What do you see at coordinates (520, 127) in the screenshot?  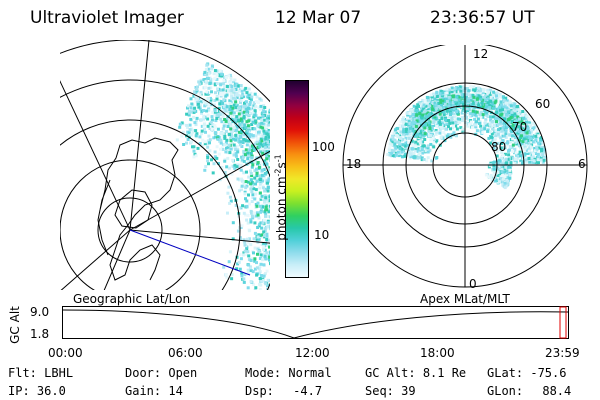 I see `mlat-70: 70` at bounding box center [520, 127].